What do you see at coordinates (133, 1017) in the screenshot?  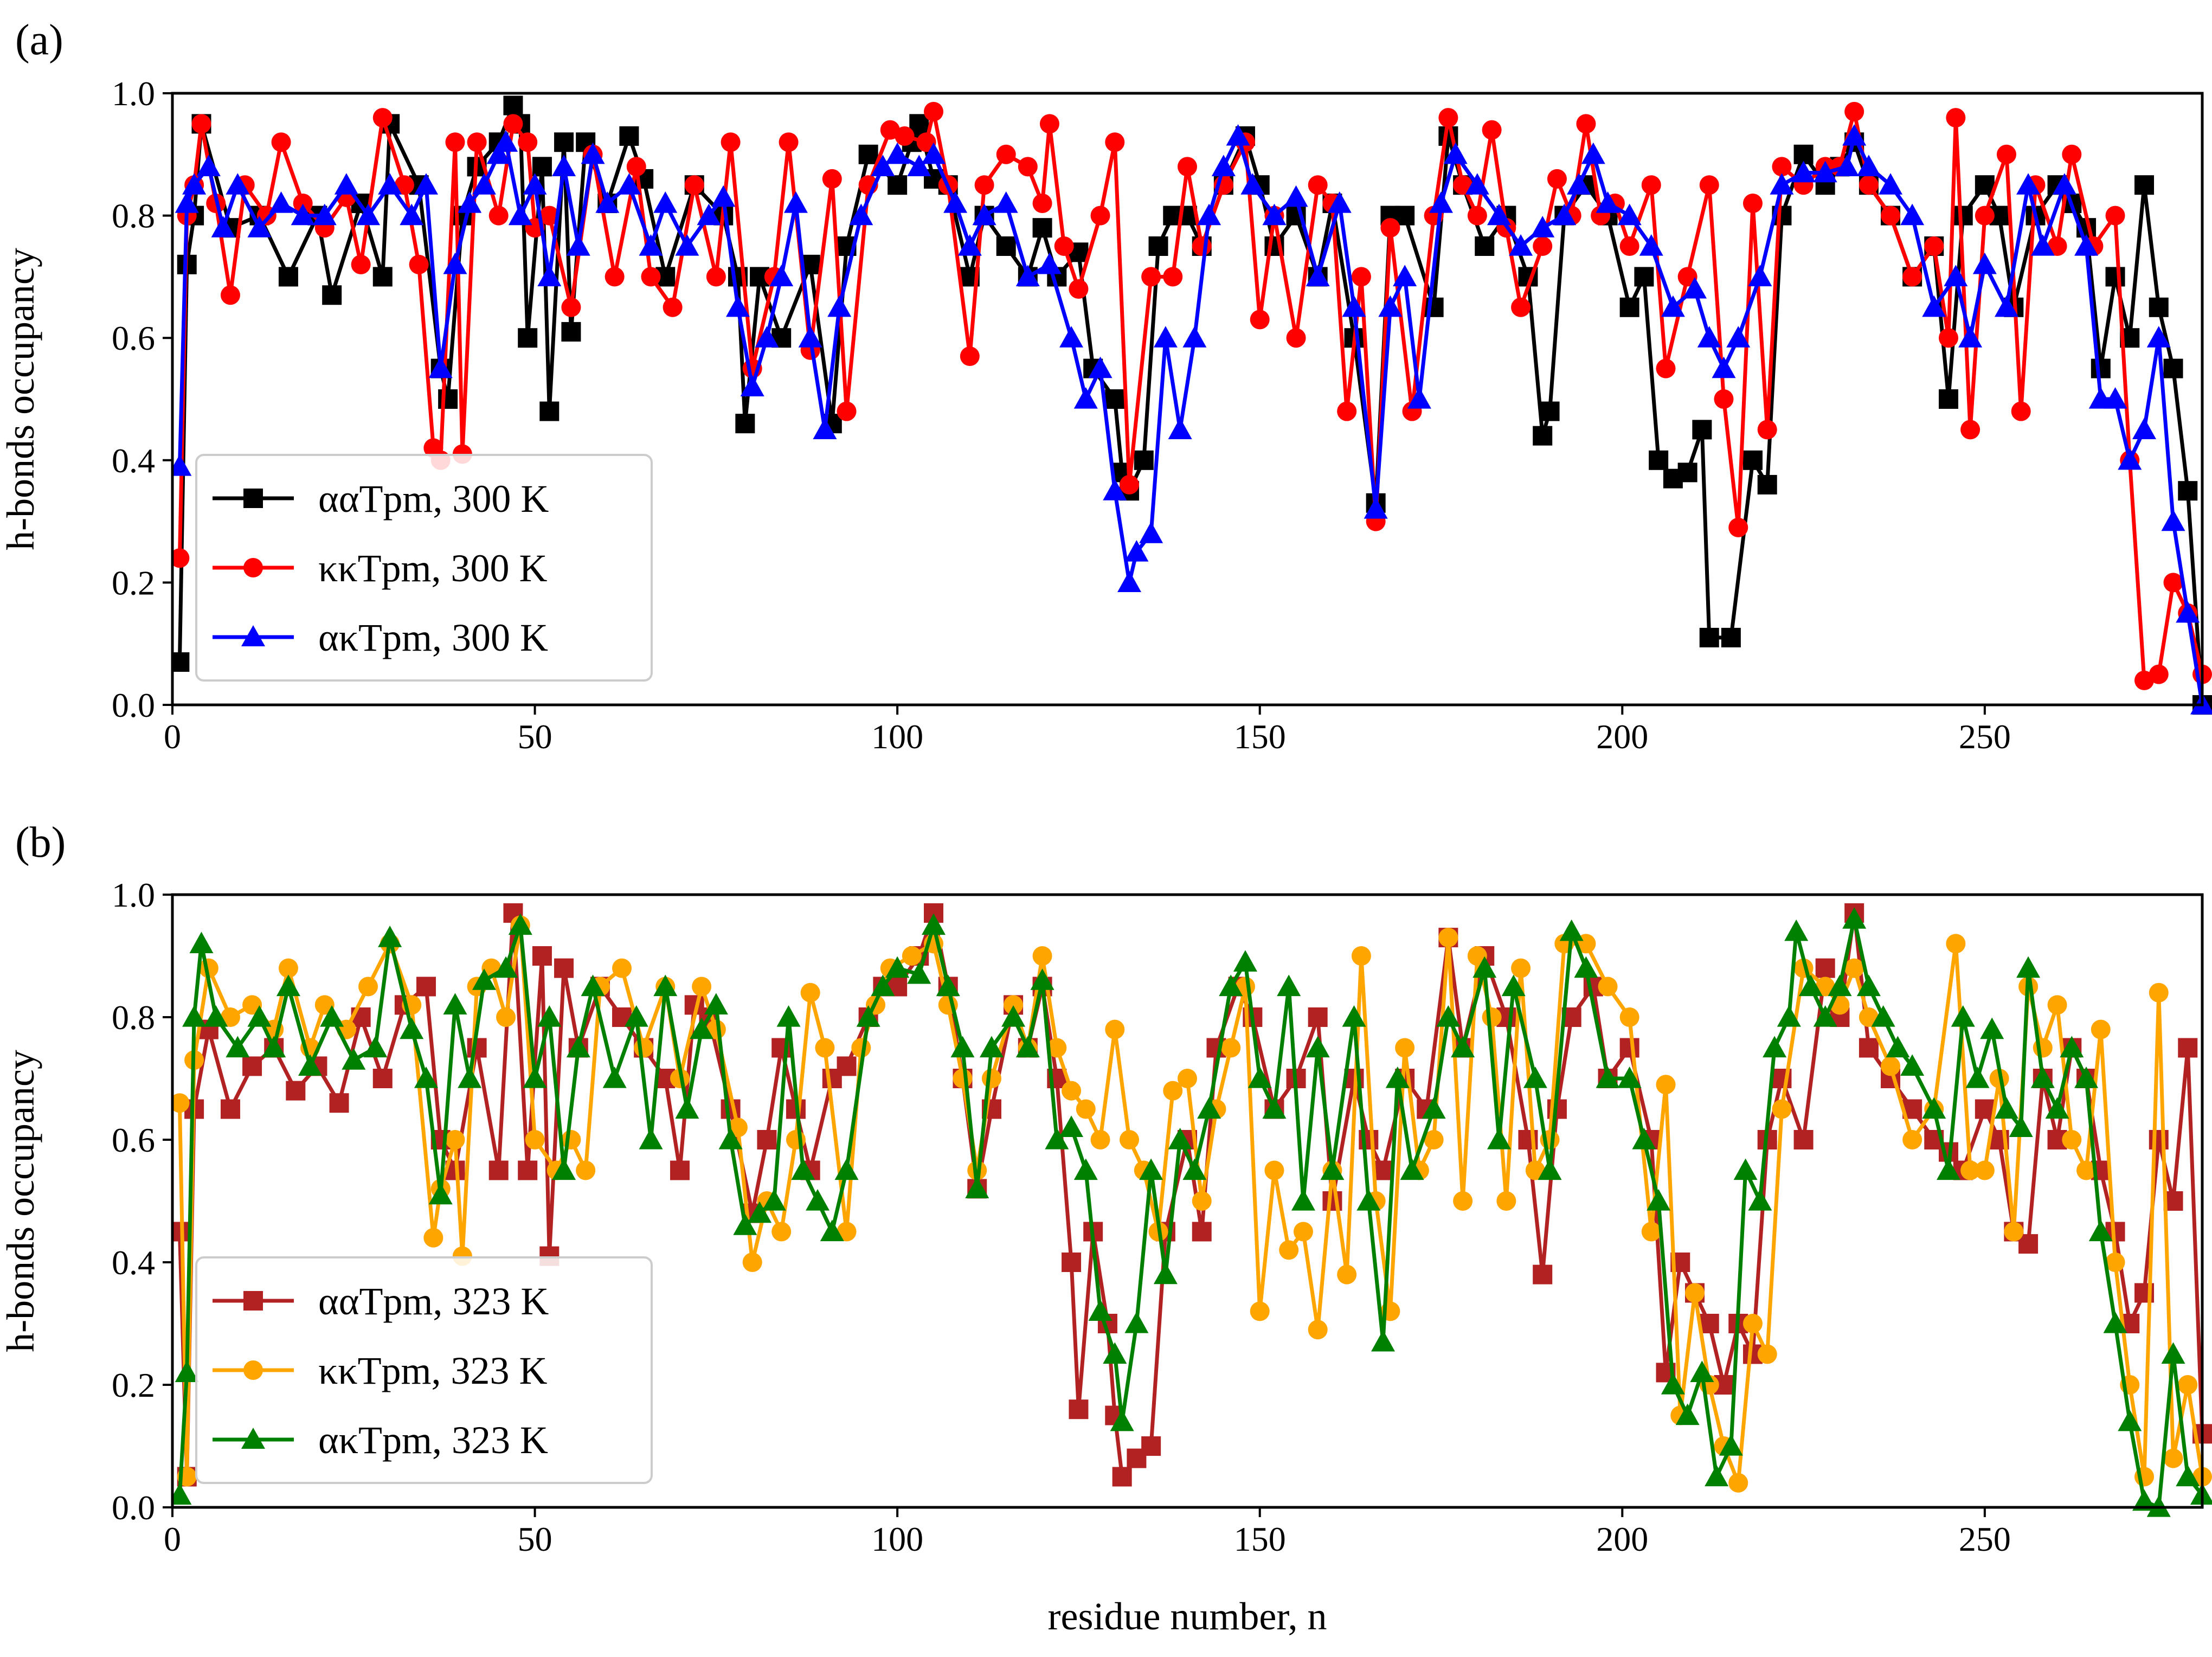 I see `y-tick-label: 0.8` at bounding box center [133, 1017].